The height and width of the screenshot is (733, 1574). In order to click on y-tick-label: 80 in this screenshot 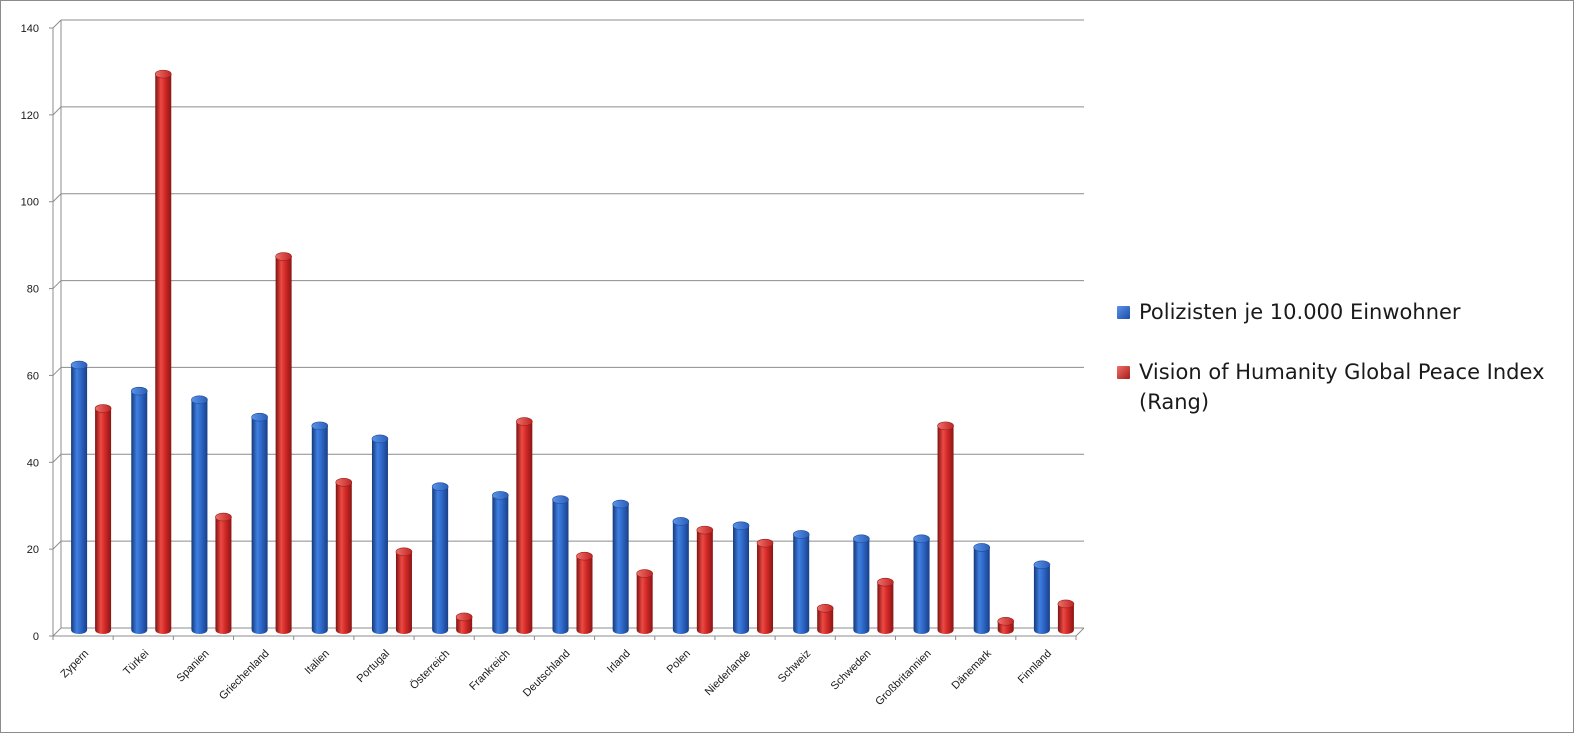, I will do `click(33, 290)`.